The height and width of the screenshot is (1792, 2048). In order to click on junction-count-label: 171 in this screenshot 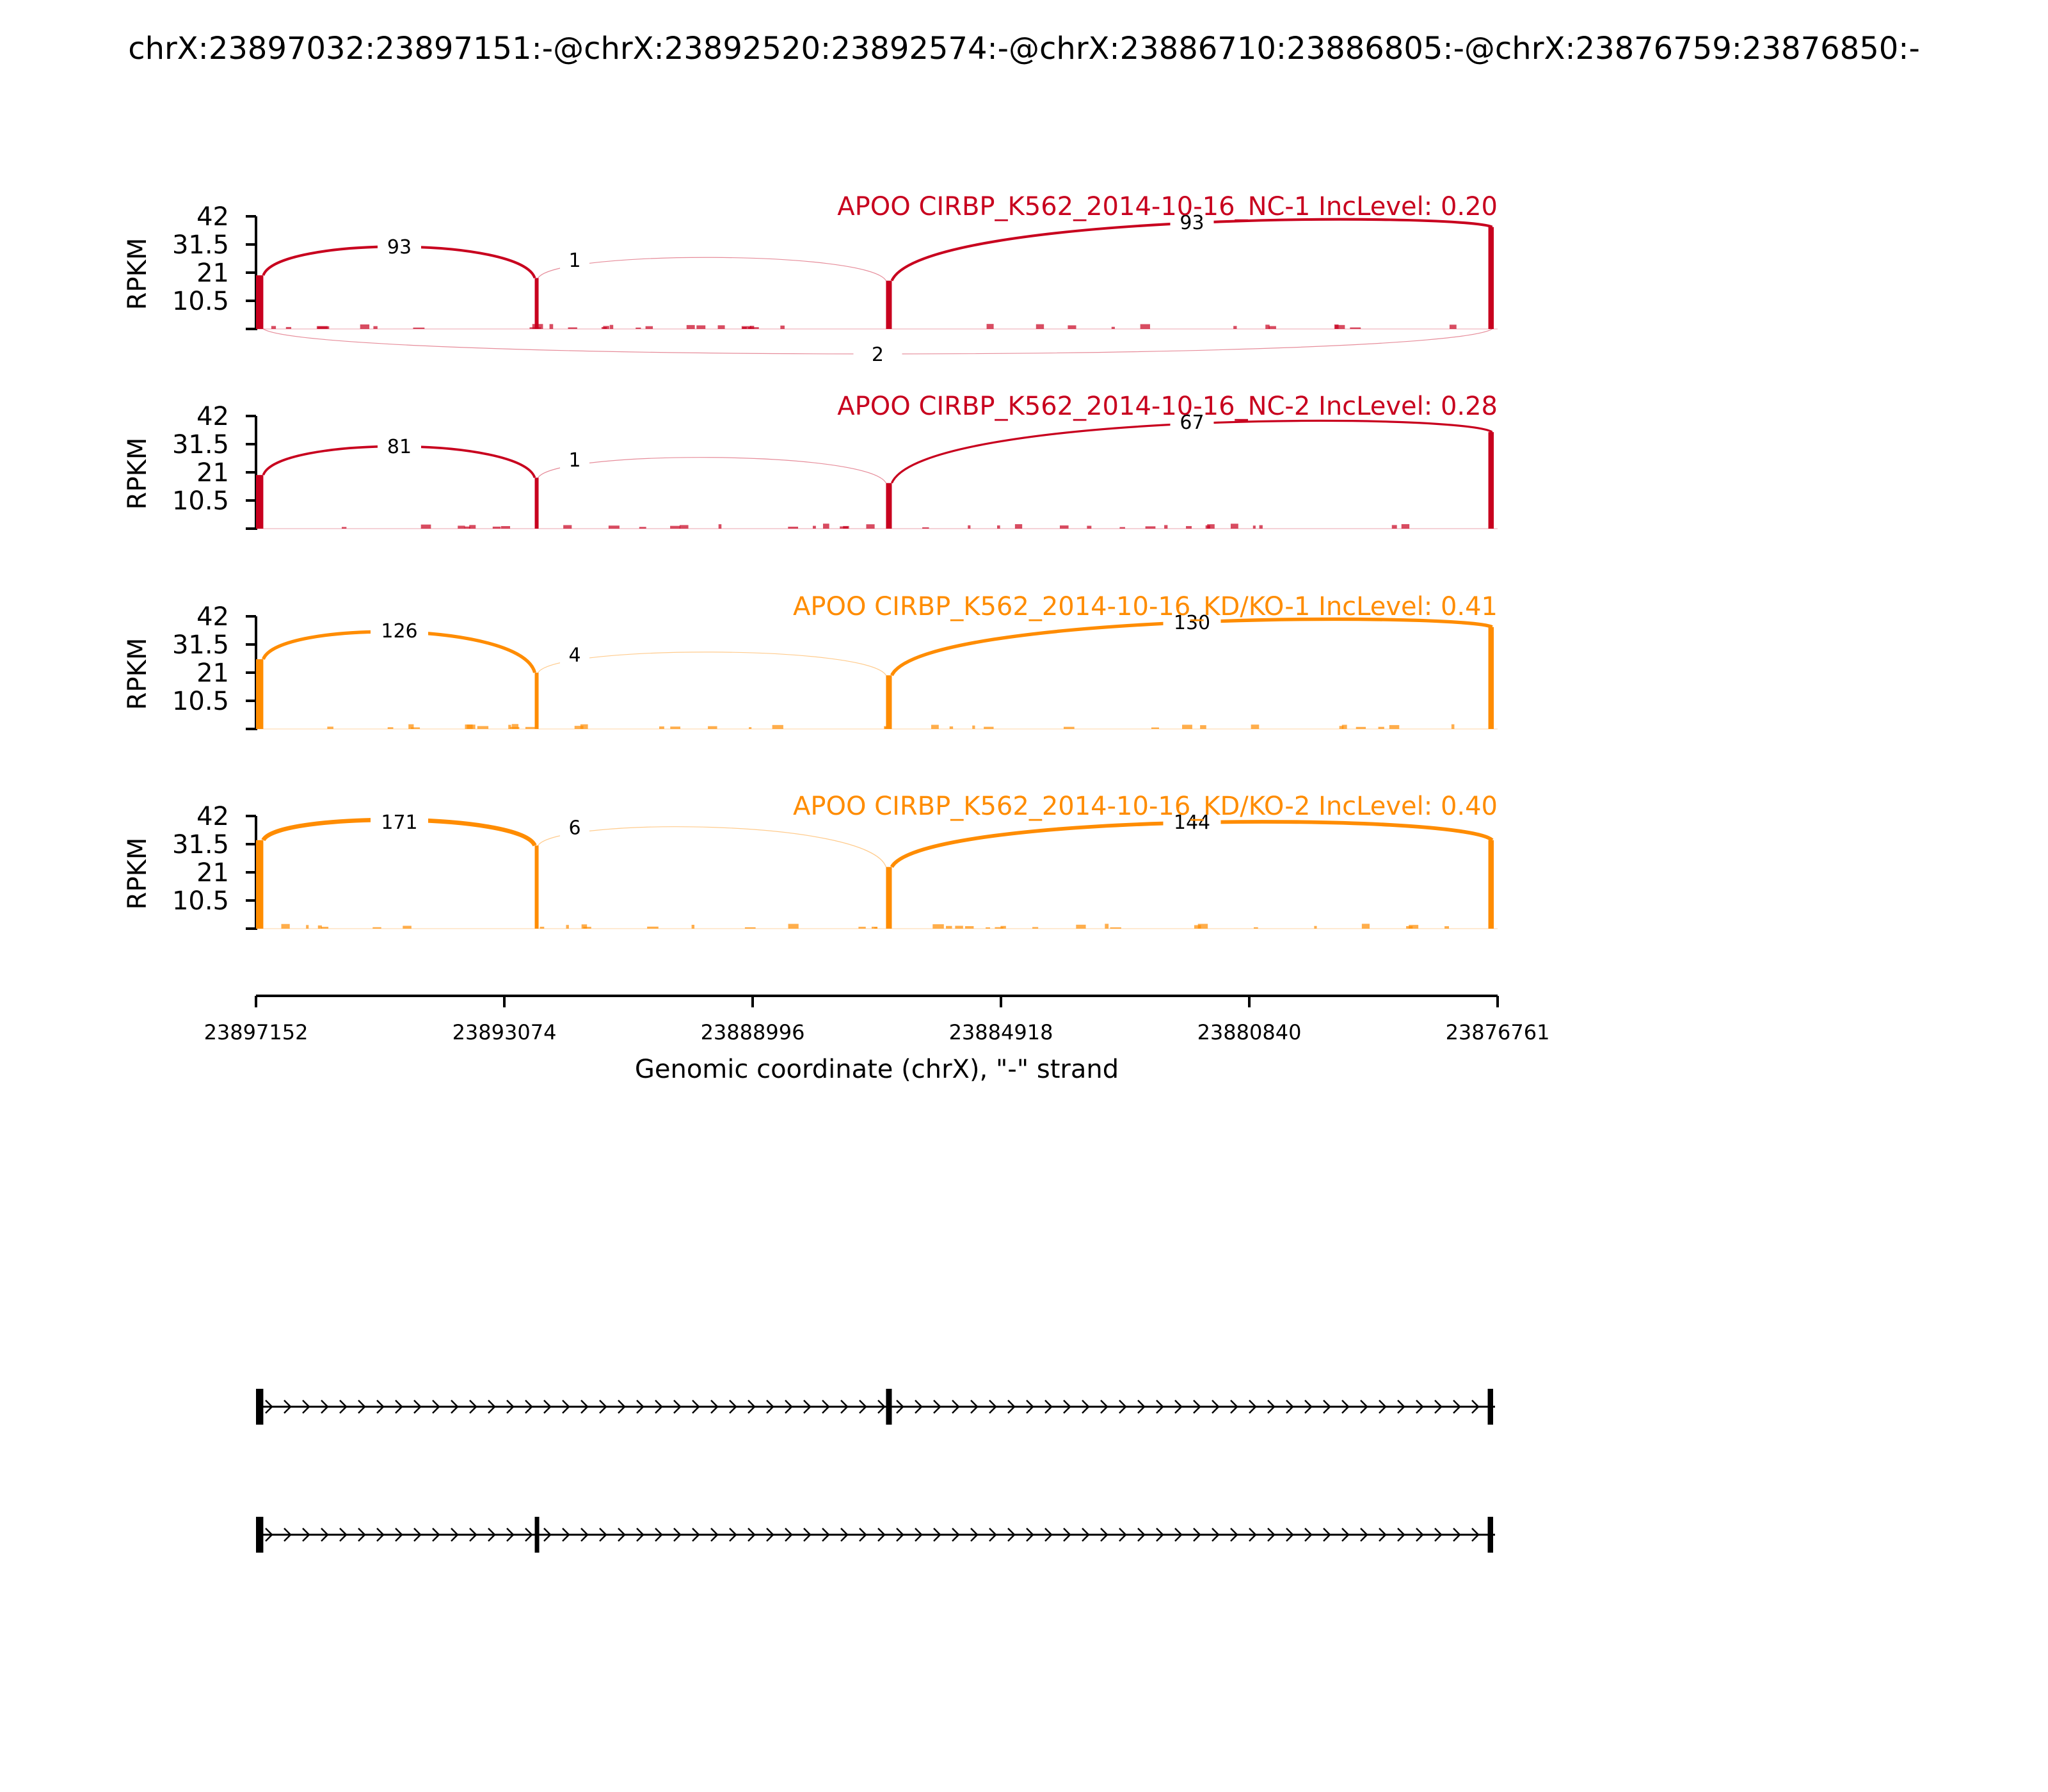, I will do `click(399, 823)`.